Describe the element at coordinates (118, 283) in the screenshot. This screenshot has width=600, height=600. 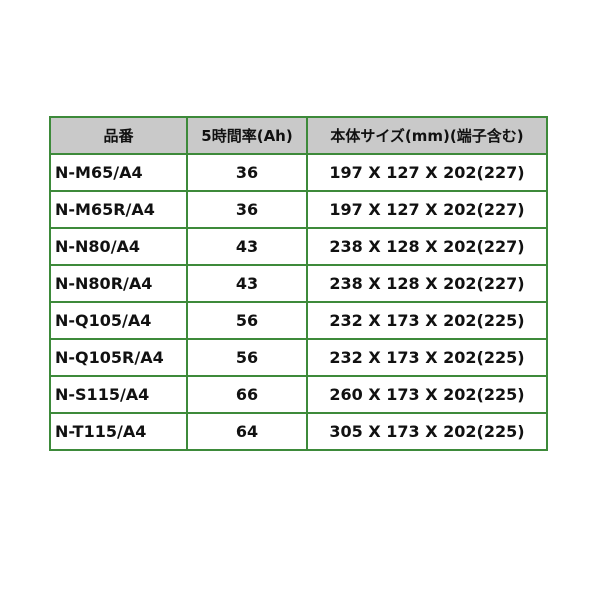
I see `part-number-cell: N-N80R/A4` at that location.